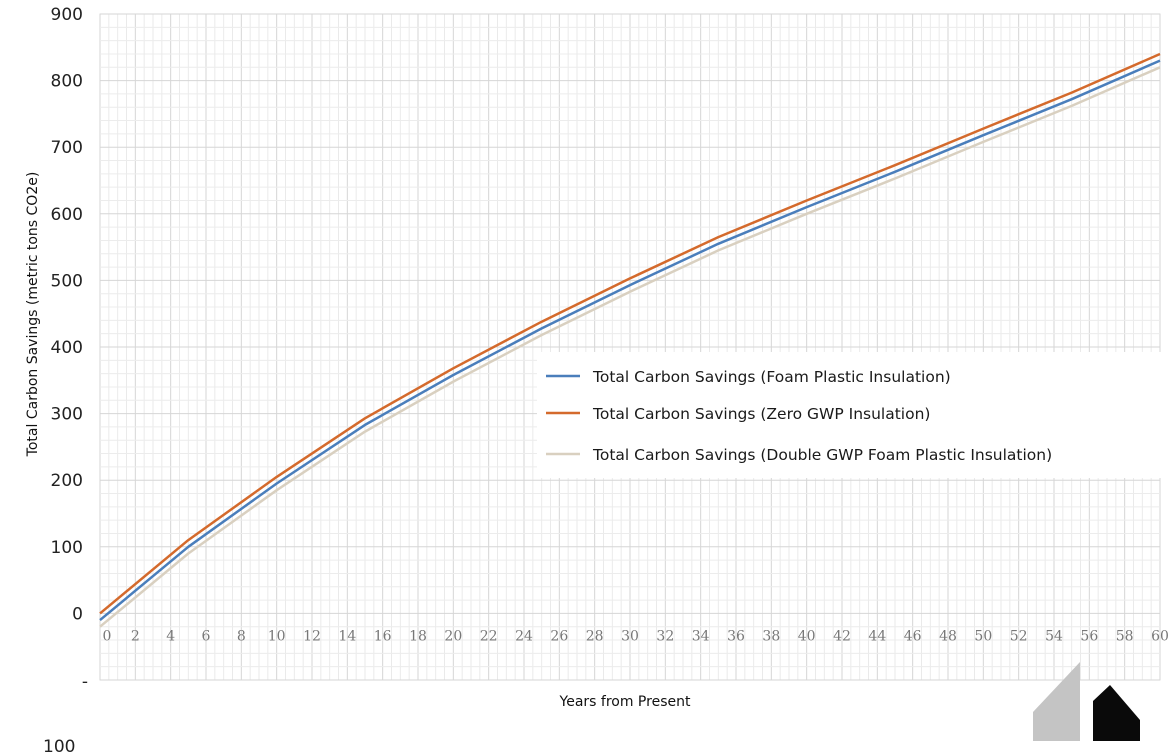 This screenshot has height=756, width=1168. What do you see at coordinates (807, 636) in the screenshot?
I see `x-tick-label: 40` at bounding box center [807, 636].